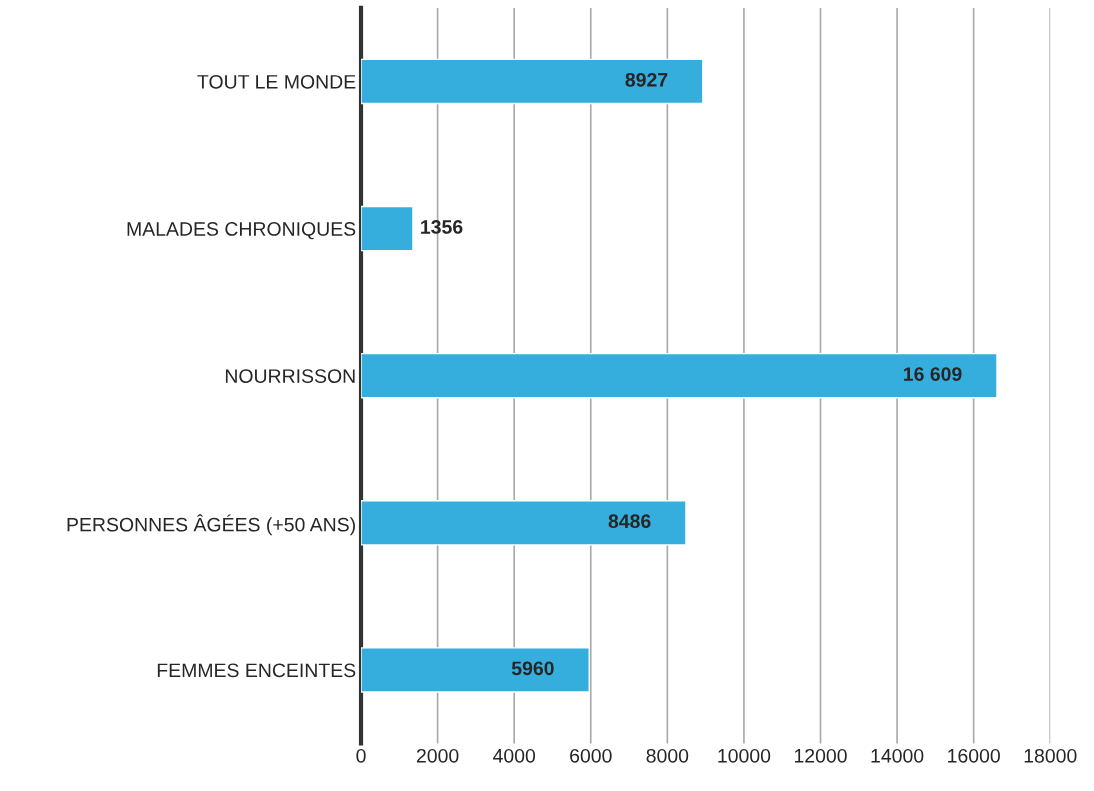  Describe the element at coordinates (646, 79) in the screenshot. I see `data-label: 8927` at that location.